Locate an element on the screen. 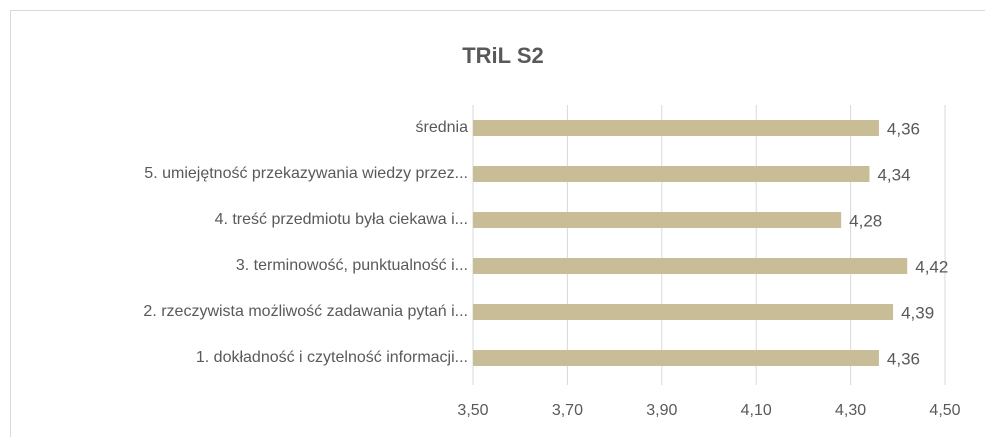 The width and height of the screenshot is (985, 437). y-tick-label: średnia is located at coordinates (442, 127).